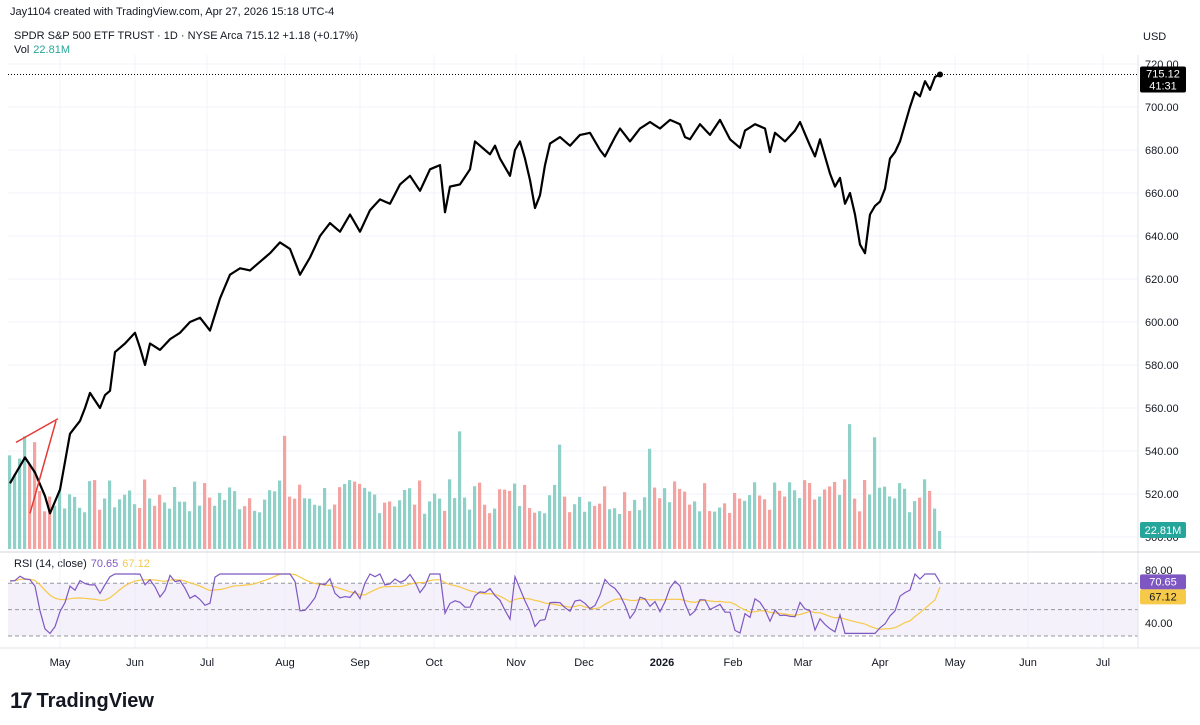  I want to click on x-tick-label: Apr, so click(879, 663).